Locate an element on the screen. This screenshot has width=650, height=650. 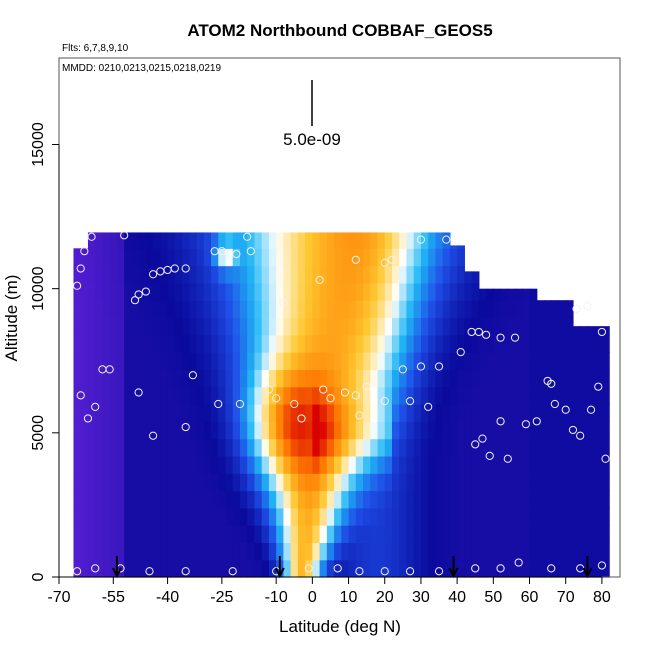
y-tick-label: 0 is located at coordinates (38, 576).